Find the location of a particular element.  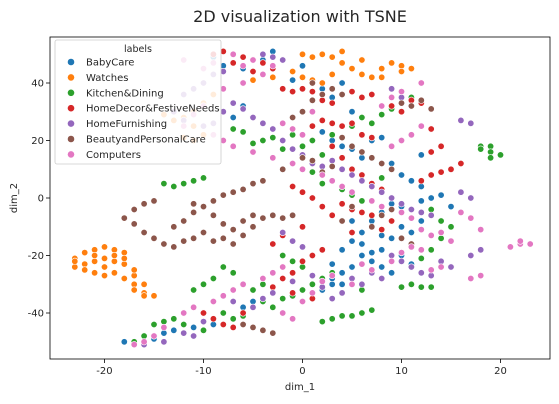

x-tick-label: 0 is located at coordinates (302, 371).